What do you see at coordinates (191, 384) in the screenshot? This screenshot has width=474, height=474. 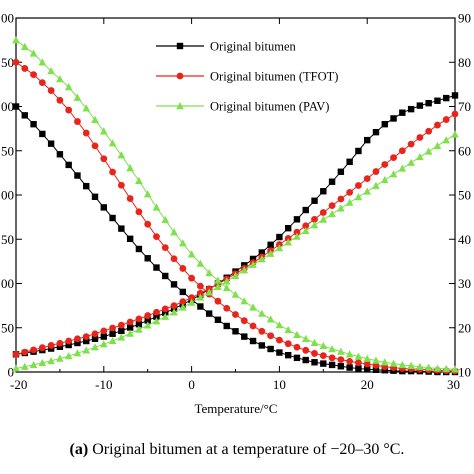 I see `x-tick-label: 0` at bounding box center [191, 384].